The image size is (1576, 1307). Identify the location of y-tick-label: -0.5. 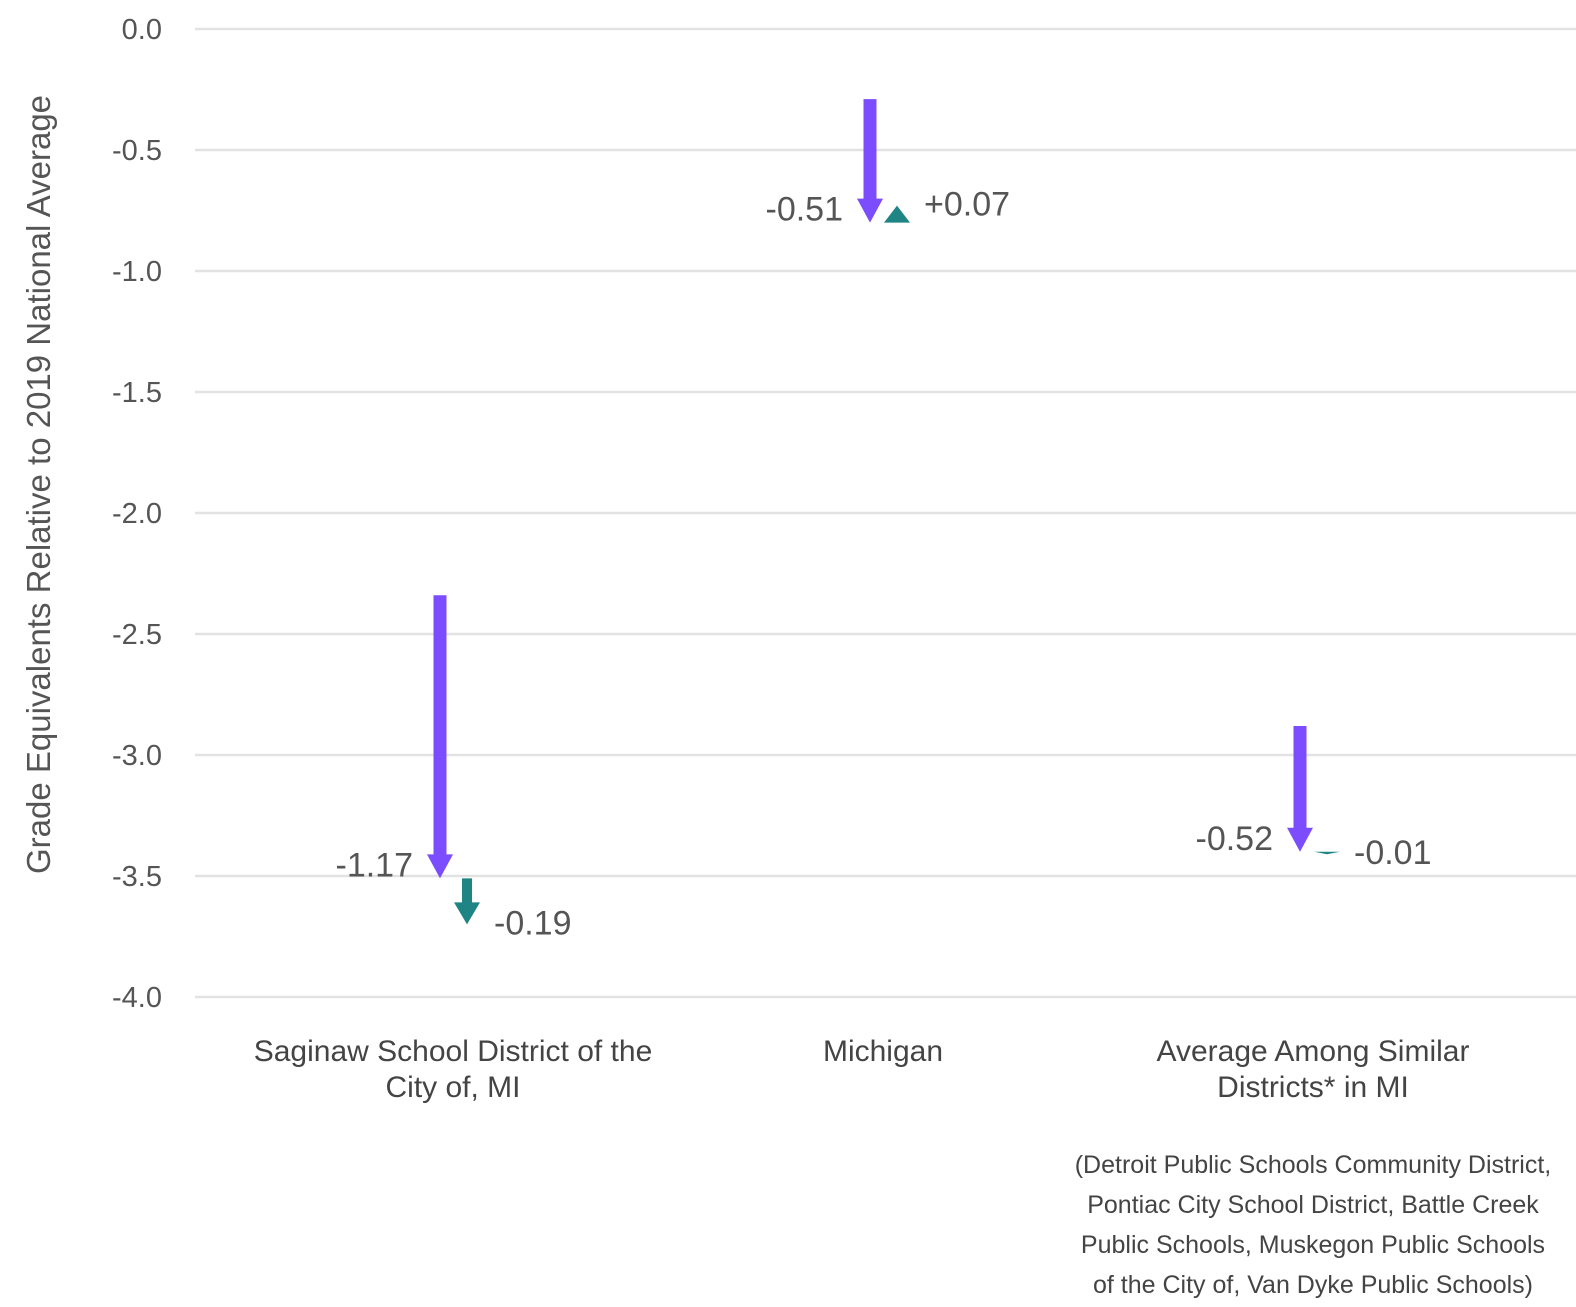
(137, 151).